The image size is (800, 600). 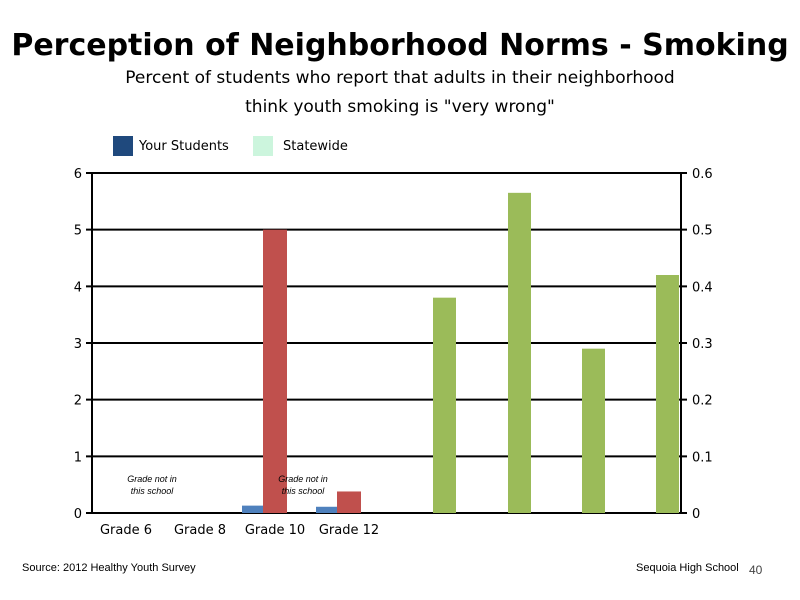 What do you see at coordinates (78, 401) in the screenshot?
I see `left-axis-tick-label: 2` at bounding box center [78, 401].